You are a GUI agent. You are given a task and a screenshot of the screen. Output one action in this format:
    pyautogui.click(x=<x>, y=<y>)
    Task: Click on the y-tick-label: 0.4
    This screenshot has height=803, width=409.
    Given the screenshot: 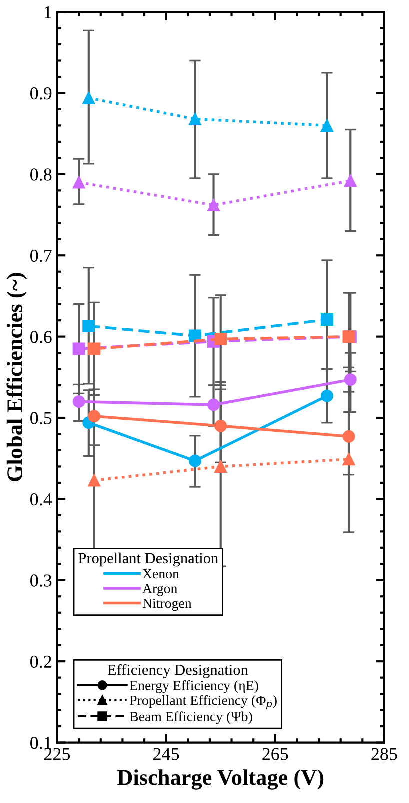 What is the action you would take?
    pyautogui.click(x=41, y=499)
    